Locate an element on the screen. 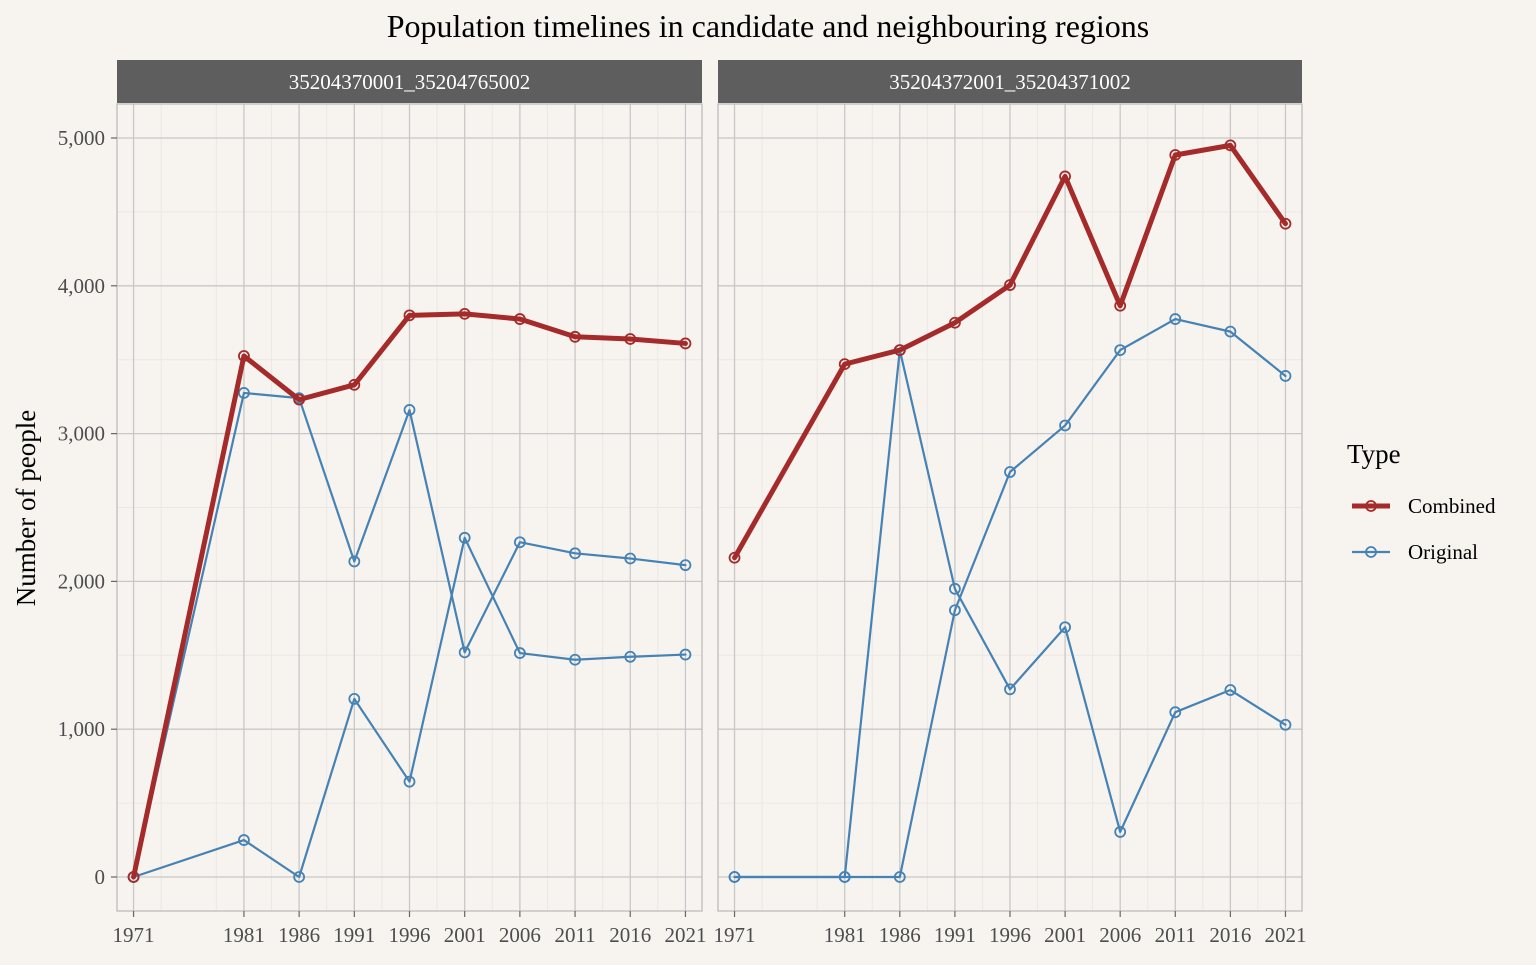 Image resolution: width=1536 pixels, height=965 pixels. y-tick-label: 2,000 is located at coordinates (81, 581).